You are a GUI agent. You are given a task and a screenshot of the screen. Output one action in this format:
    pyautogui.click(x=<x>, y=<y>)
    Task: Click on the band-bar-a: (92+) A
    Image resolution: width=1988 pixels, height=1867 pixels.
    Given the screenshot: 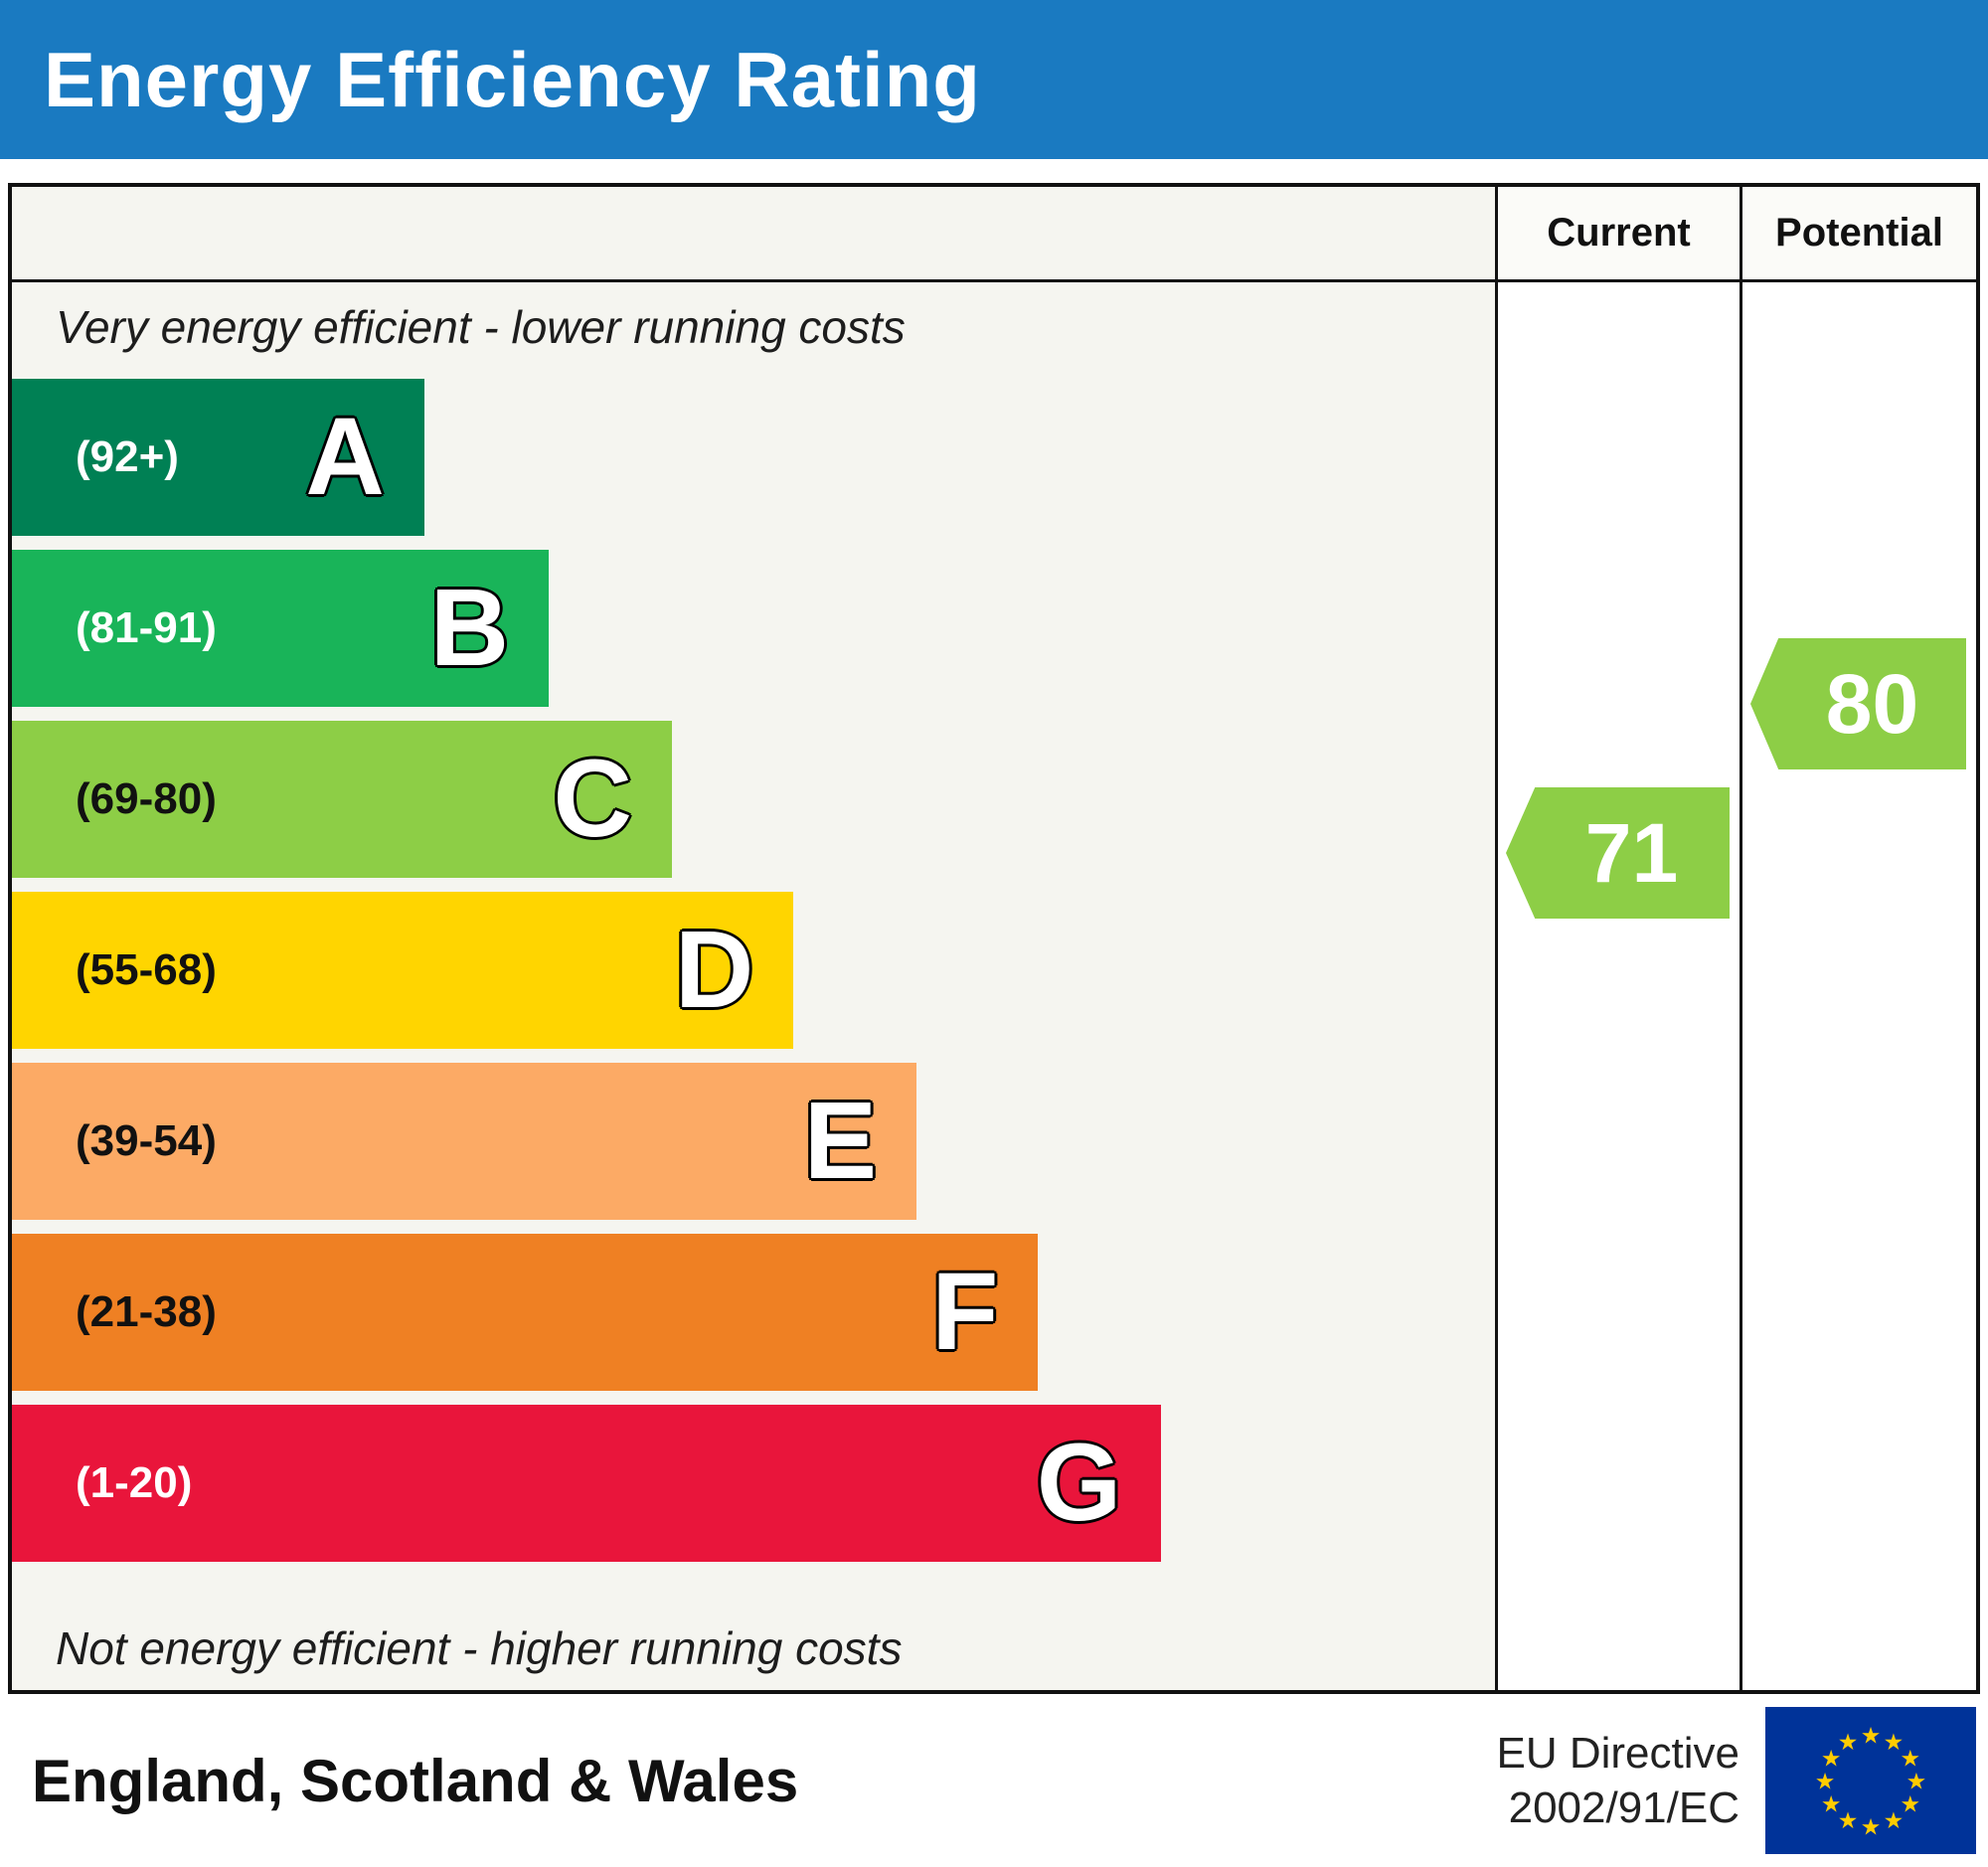 What is the action you would take?
    pyautogui.click(x=218, y=458)
    